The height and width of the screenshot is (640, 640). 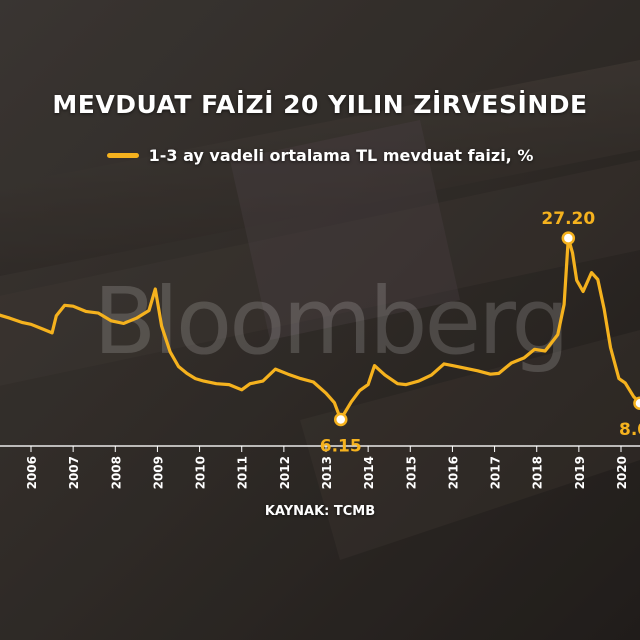 I want to click on x-tick-label: 2018, so click(x=538, y=472).